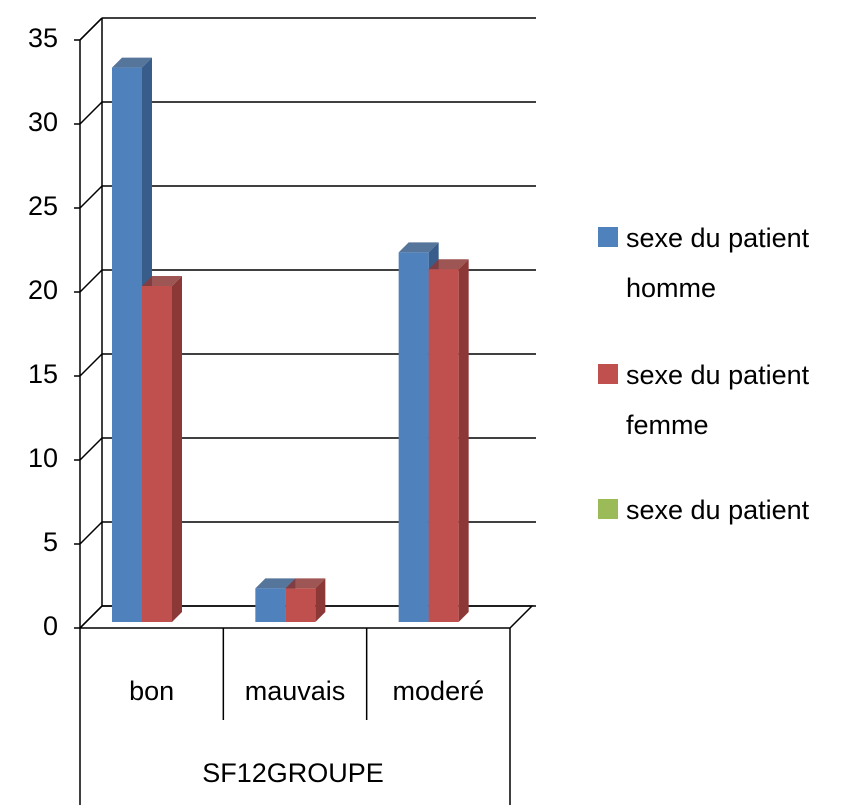  I want to click on x-tick-label: mauvais, so click(295, 691).